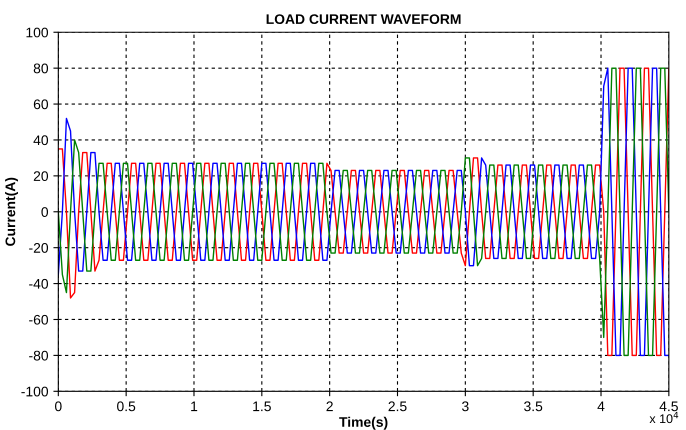 The height and width of the screenshot is (430, 686). Describe the element at coordinates (669, 407) in the screenshot. I see `x-tick-label: 4.5` at that location.